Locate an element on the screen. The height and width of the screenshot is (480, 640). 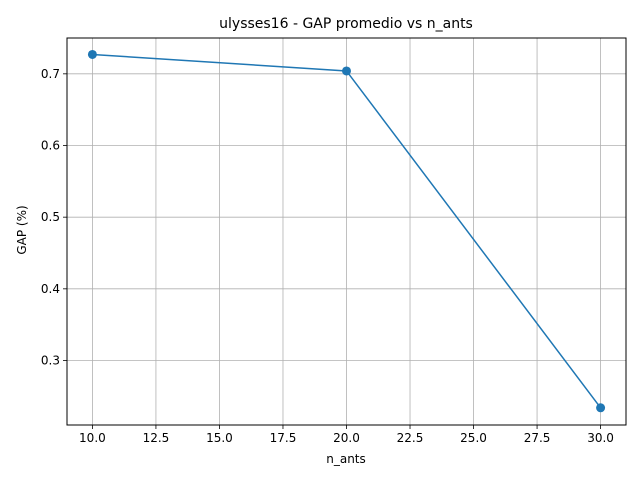
x-axis-ticks: 10.0 12.5 15.0 17.5 20.0 22.5 25.0 27.5 30.0 is located at coordinates (346, 435).